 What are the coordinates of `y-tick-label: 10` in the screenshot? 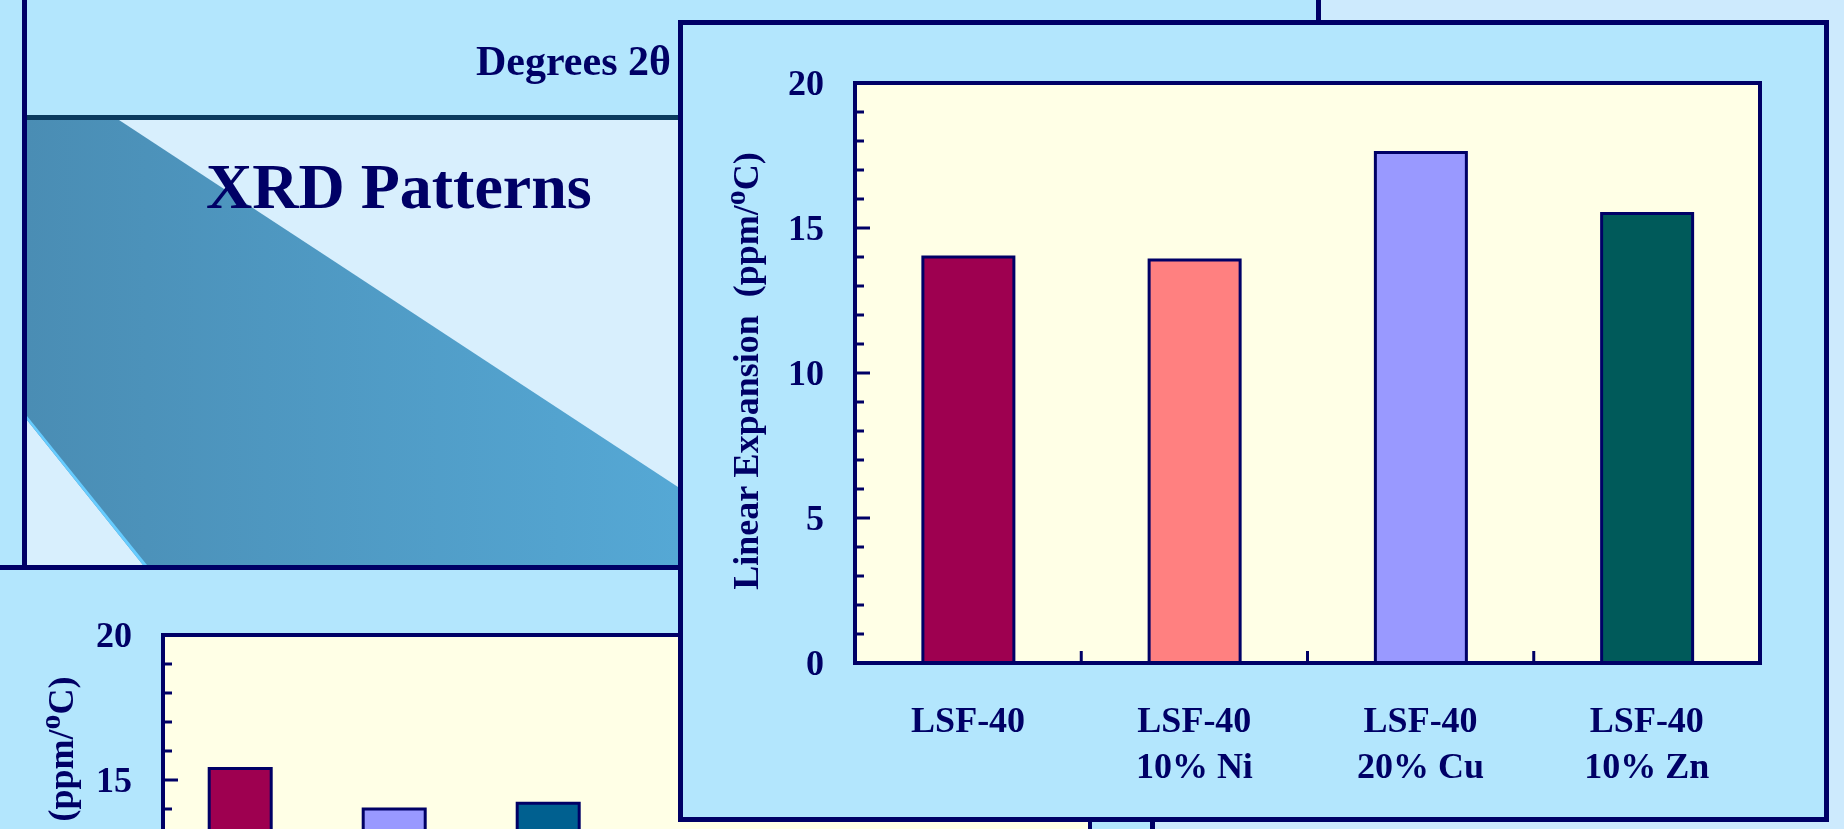 It's located at (806, 373).